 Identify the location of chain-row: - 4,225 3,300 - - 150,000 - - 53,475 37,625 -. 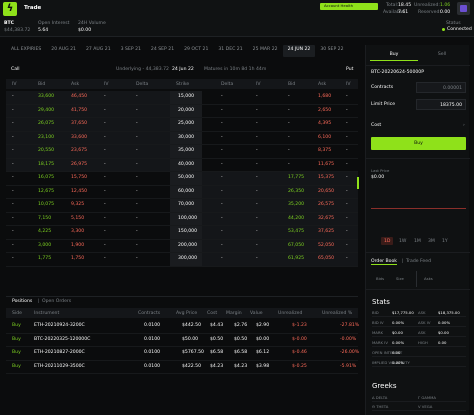
(182, 233).